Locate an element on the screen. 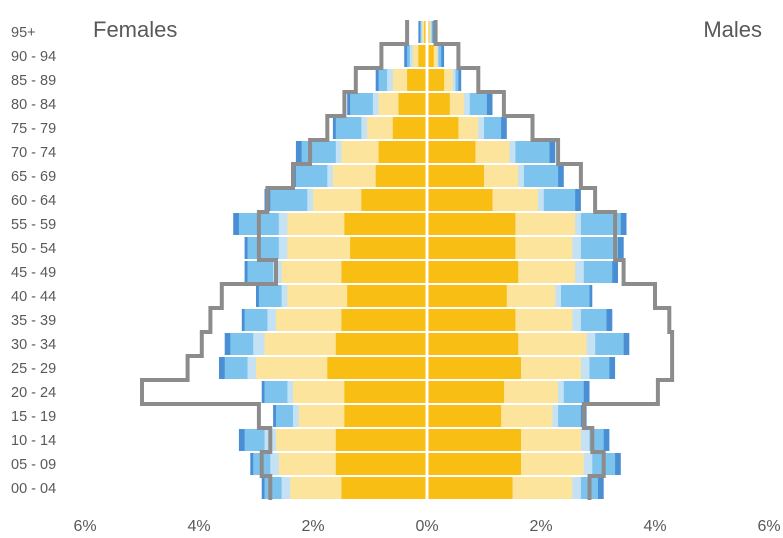  males-title: Males is located at coordinates (732, 29).